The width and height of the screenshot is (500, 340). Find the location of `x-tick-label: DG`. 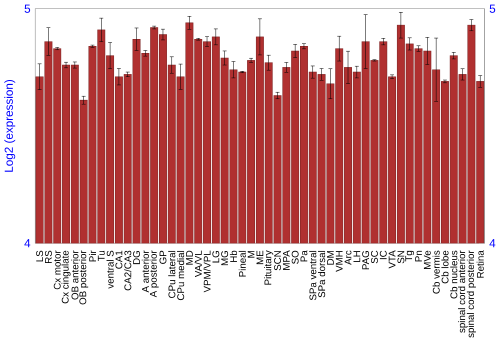

x-tick-label: DG is located at coordinates (136, 257).